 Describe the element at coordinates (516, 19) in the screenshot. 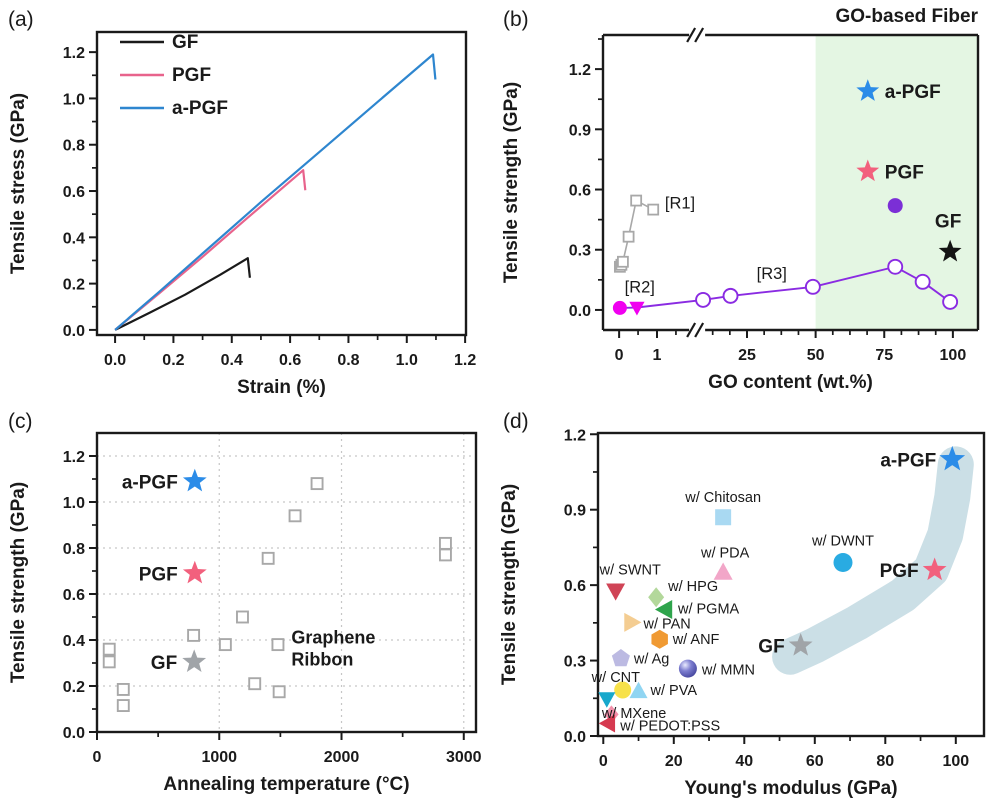

I see `panel-b-letter: (b)` at that location.